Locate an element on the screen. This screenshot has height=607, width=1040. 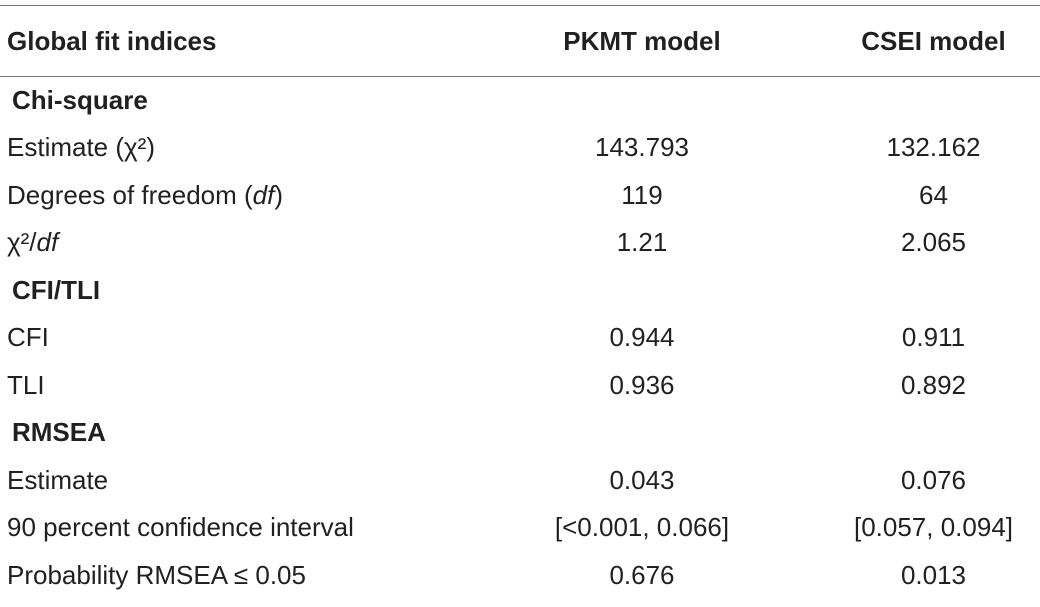
label-part: χ²/ is located at coordinates (22, 242).